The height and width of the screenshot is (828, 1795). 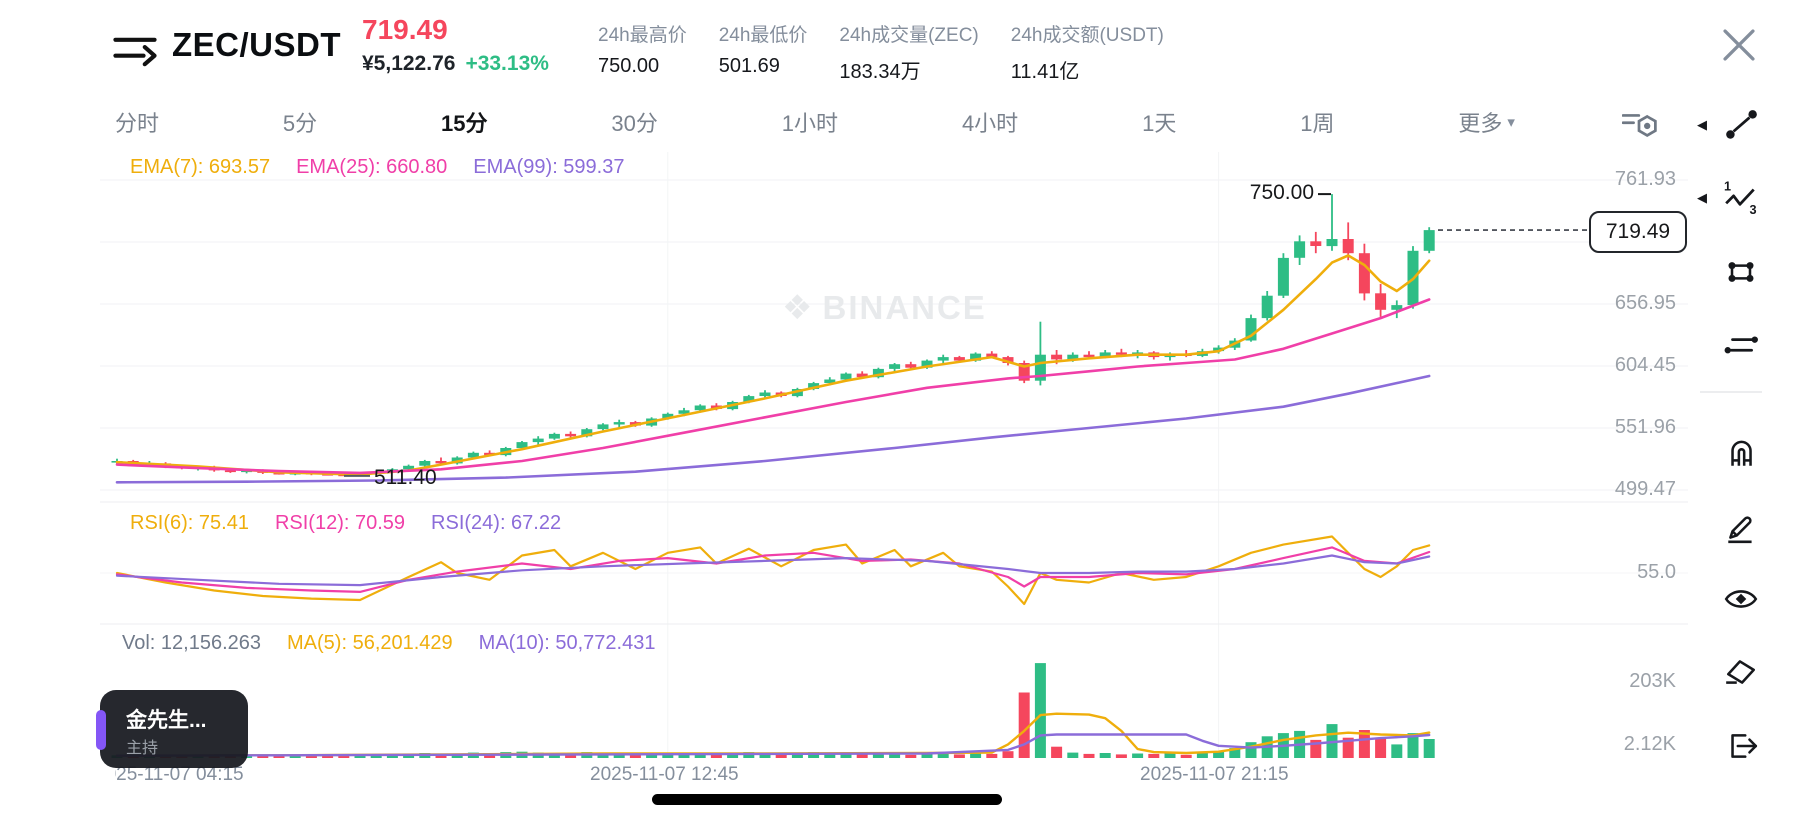 What do you see at coordinates (664, 774) in the screenshot?
I see `x-tick-label: 2025-11-07 12:45` at bounding box center [664, 774].